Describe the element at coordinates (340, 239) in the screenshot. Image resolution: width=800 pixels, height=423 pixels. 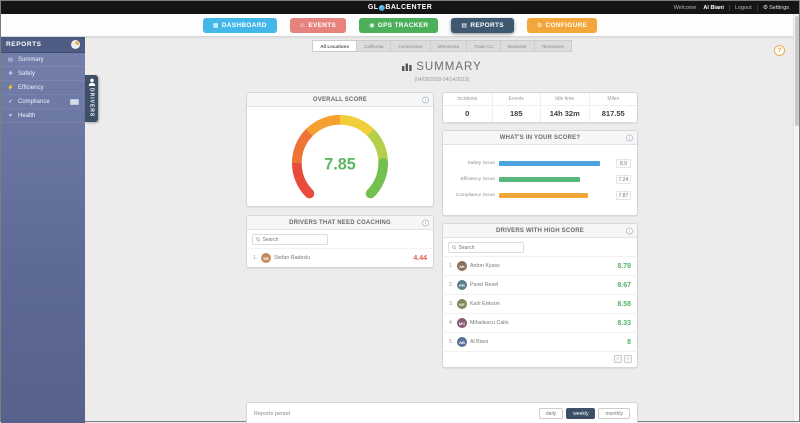
I see `coaching-search-row` at that location.